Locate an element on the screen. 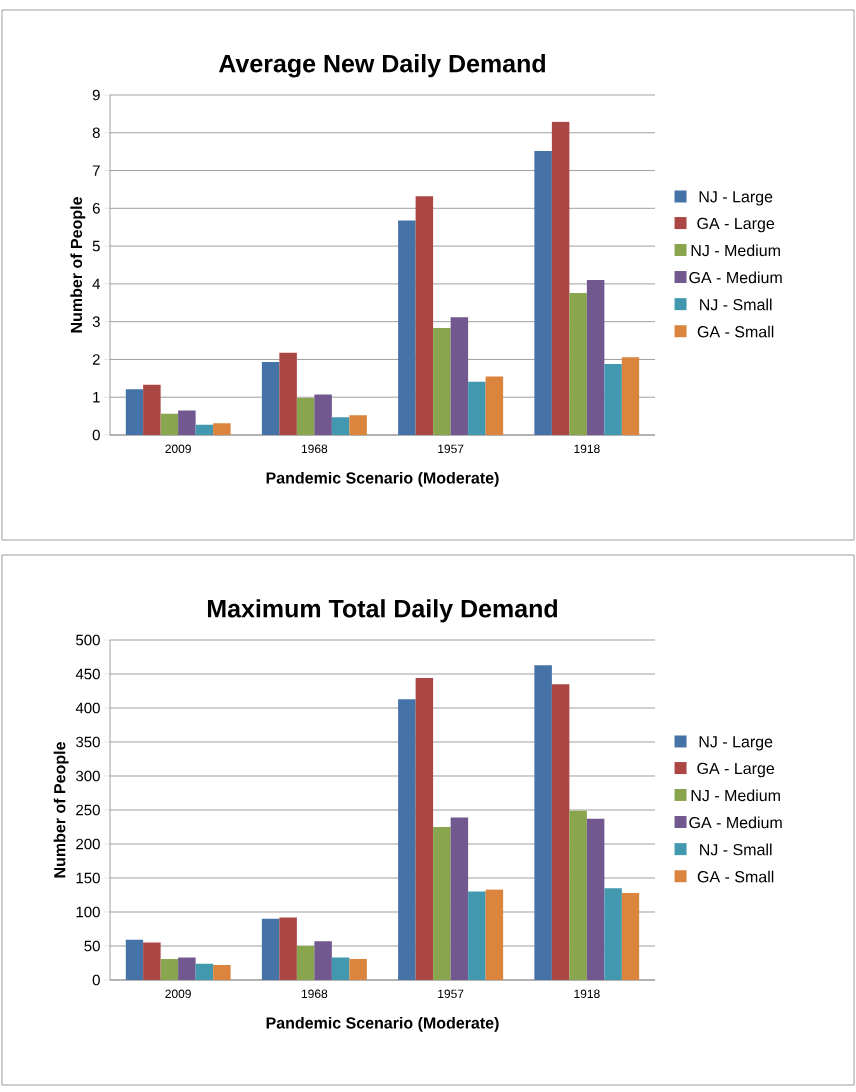 The image size is (856, 1092). chart-title: Maximum Total Daily Demand is located at coordinates (382, 611).